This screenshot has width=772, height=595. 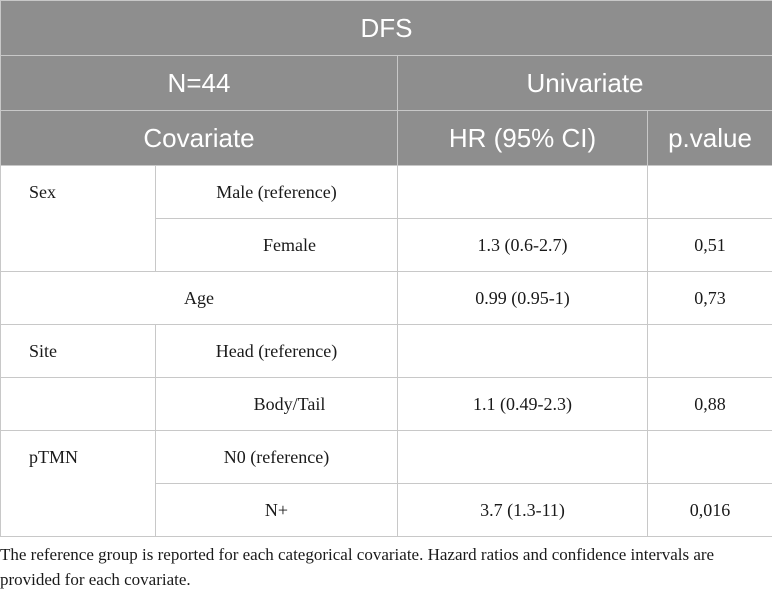 What do you see at coordinates (199, 83) in the screenshot?
I see `n-label: N=44` at bounding box center [199, 83].